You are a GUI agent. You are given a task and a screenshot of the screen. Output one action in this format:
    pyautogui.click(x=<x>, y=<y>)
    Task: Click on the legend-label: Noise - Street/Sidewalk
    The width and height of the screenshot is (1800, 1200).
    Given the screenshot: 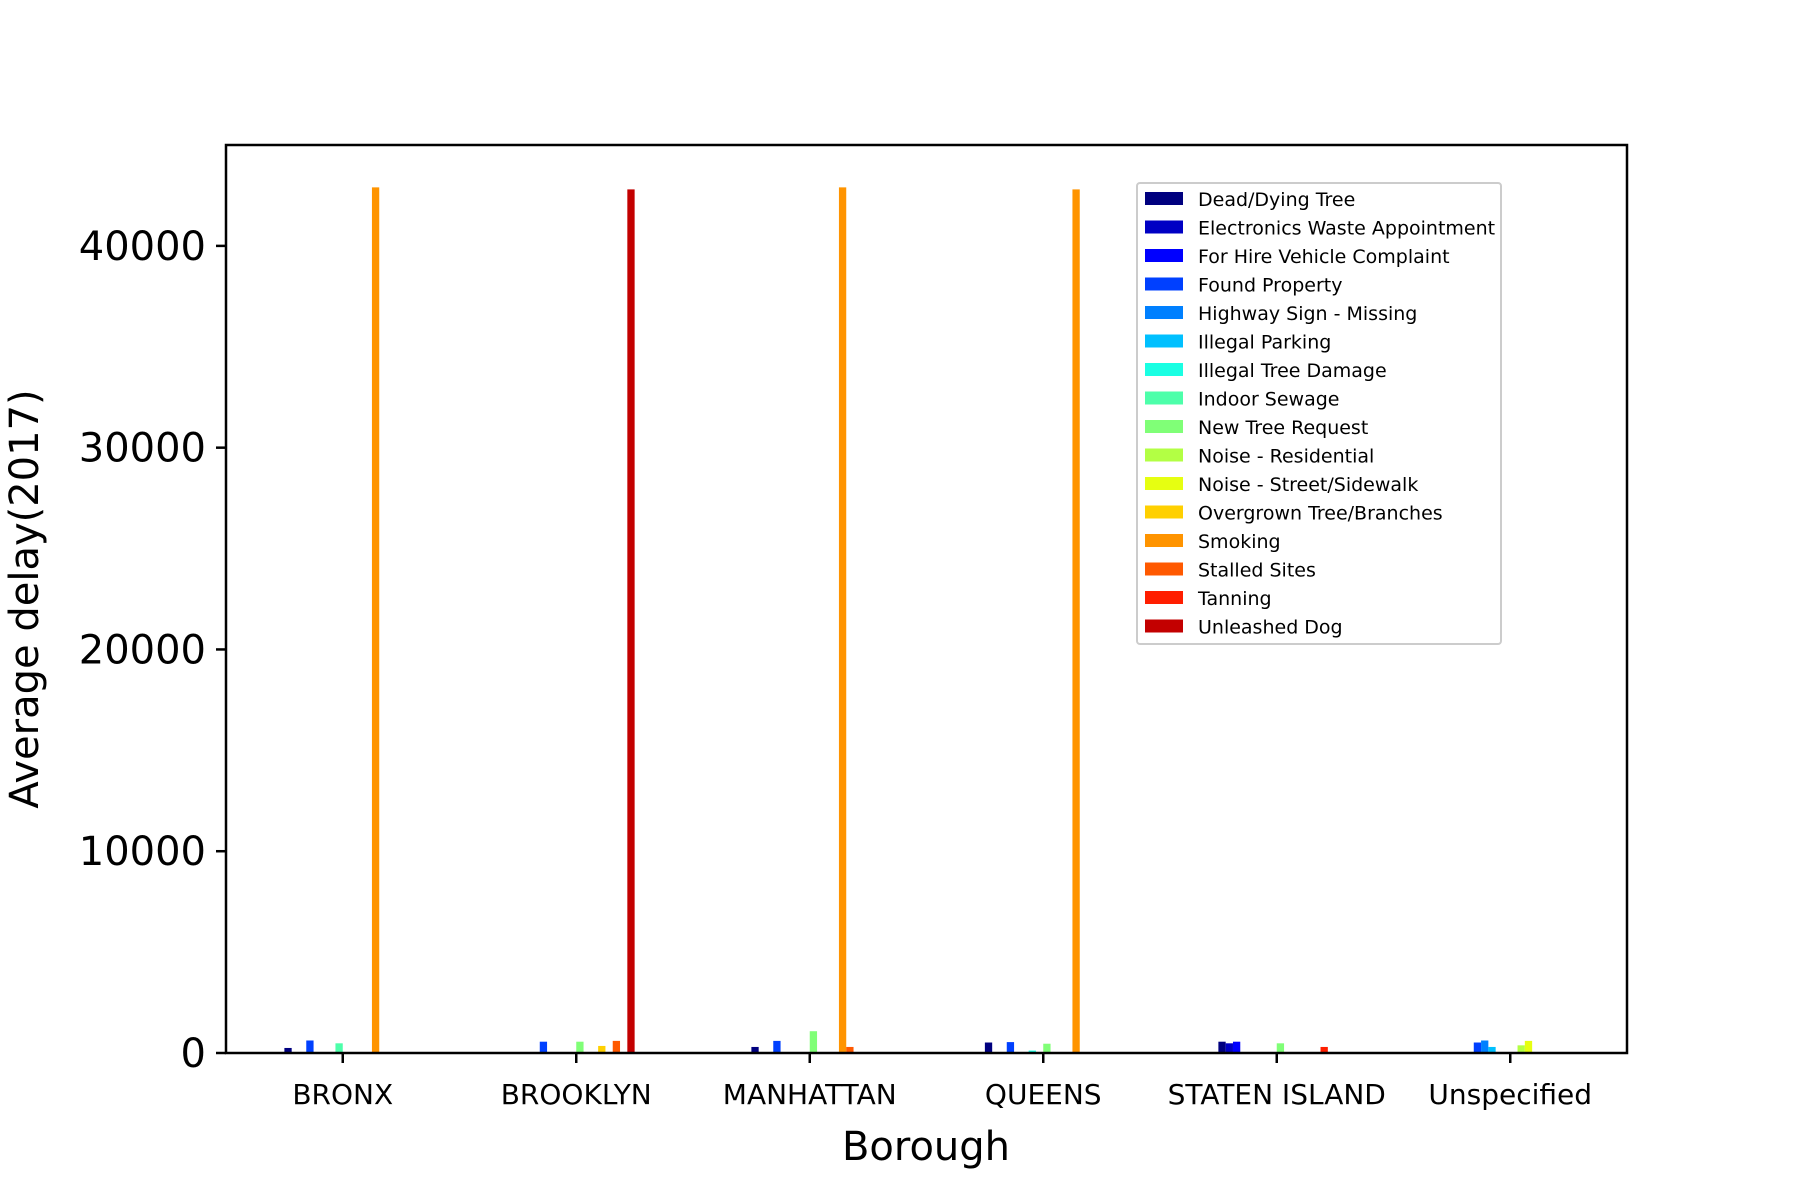 What is the action you would take?
    pyautogui.click(x=1308, y=485)
    